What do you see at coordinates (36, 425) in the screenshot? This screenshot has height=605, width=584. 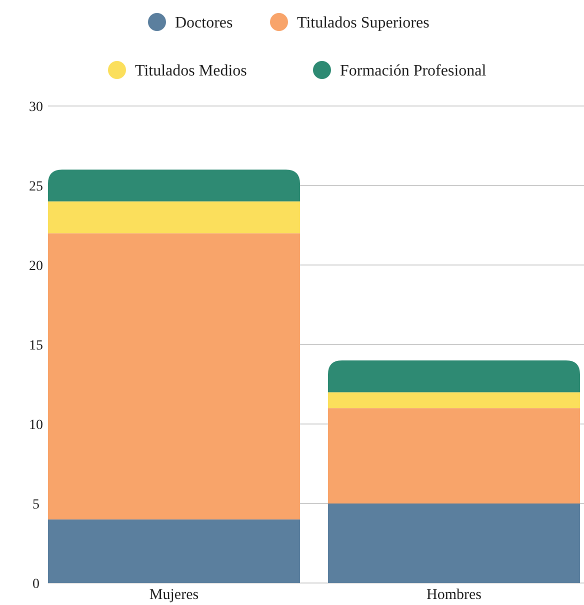 I see `y-tick-label: 10` at bounding box center [36, 425].